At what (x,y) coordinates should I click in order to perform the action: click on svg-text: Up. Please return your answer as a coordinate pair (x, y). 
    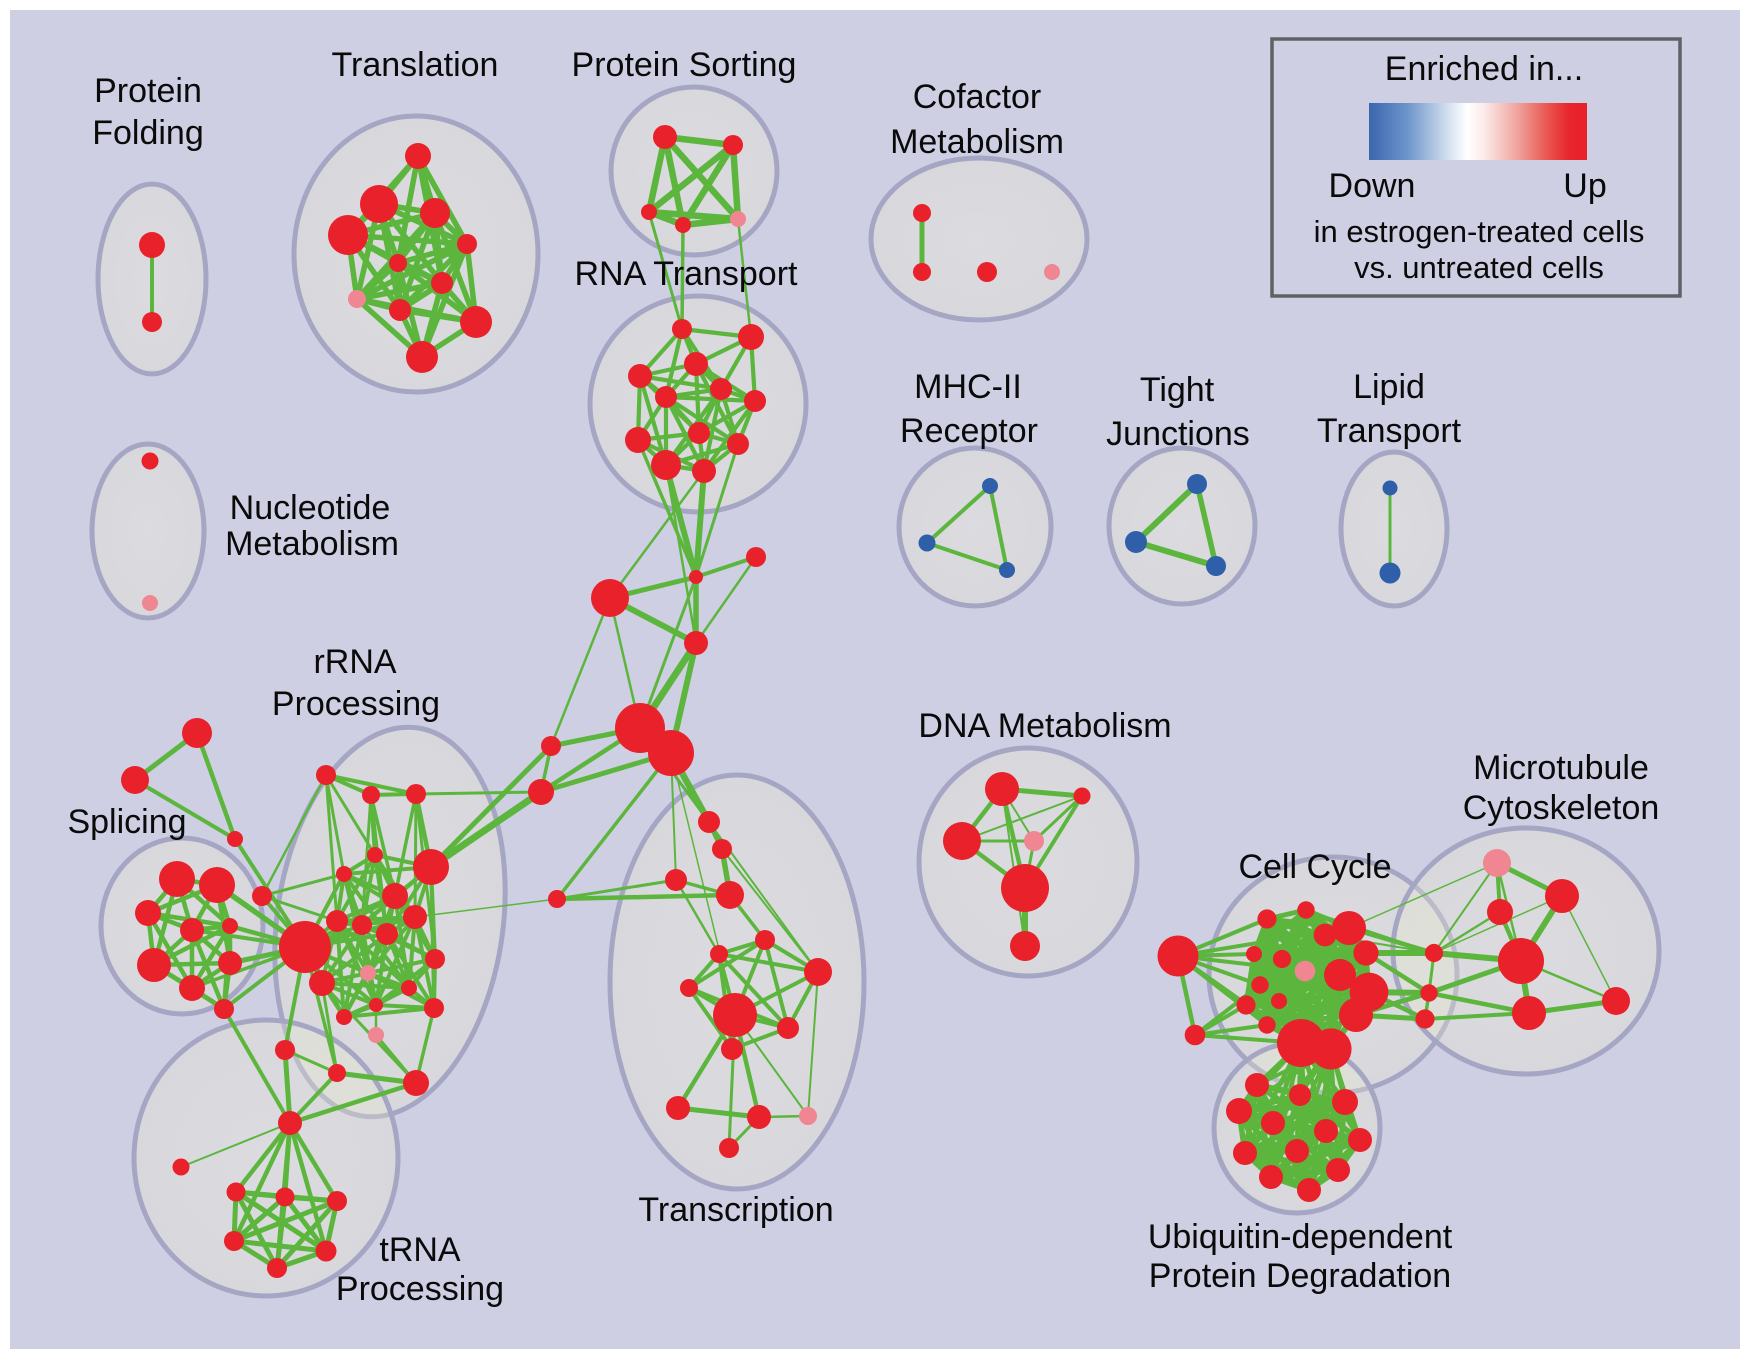
    Looking at the image, I should click on (1584, 186).